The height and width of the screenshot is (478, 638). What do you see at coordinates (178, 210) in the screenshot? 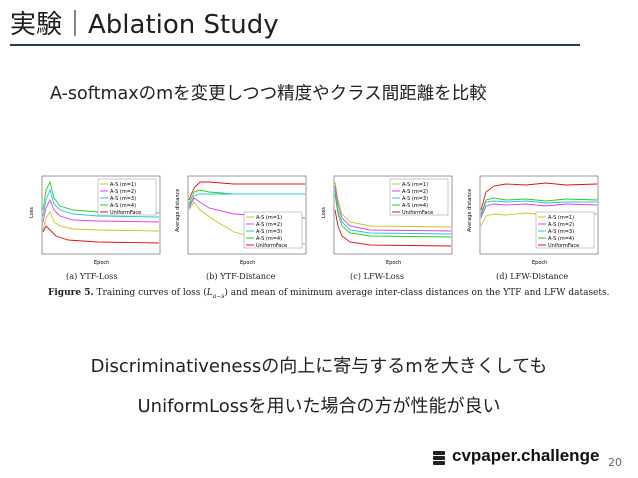
I see `panel-b-ylabel: Average distance` at bounding box center [178, 210].